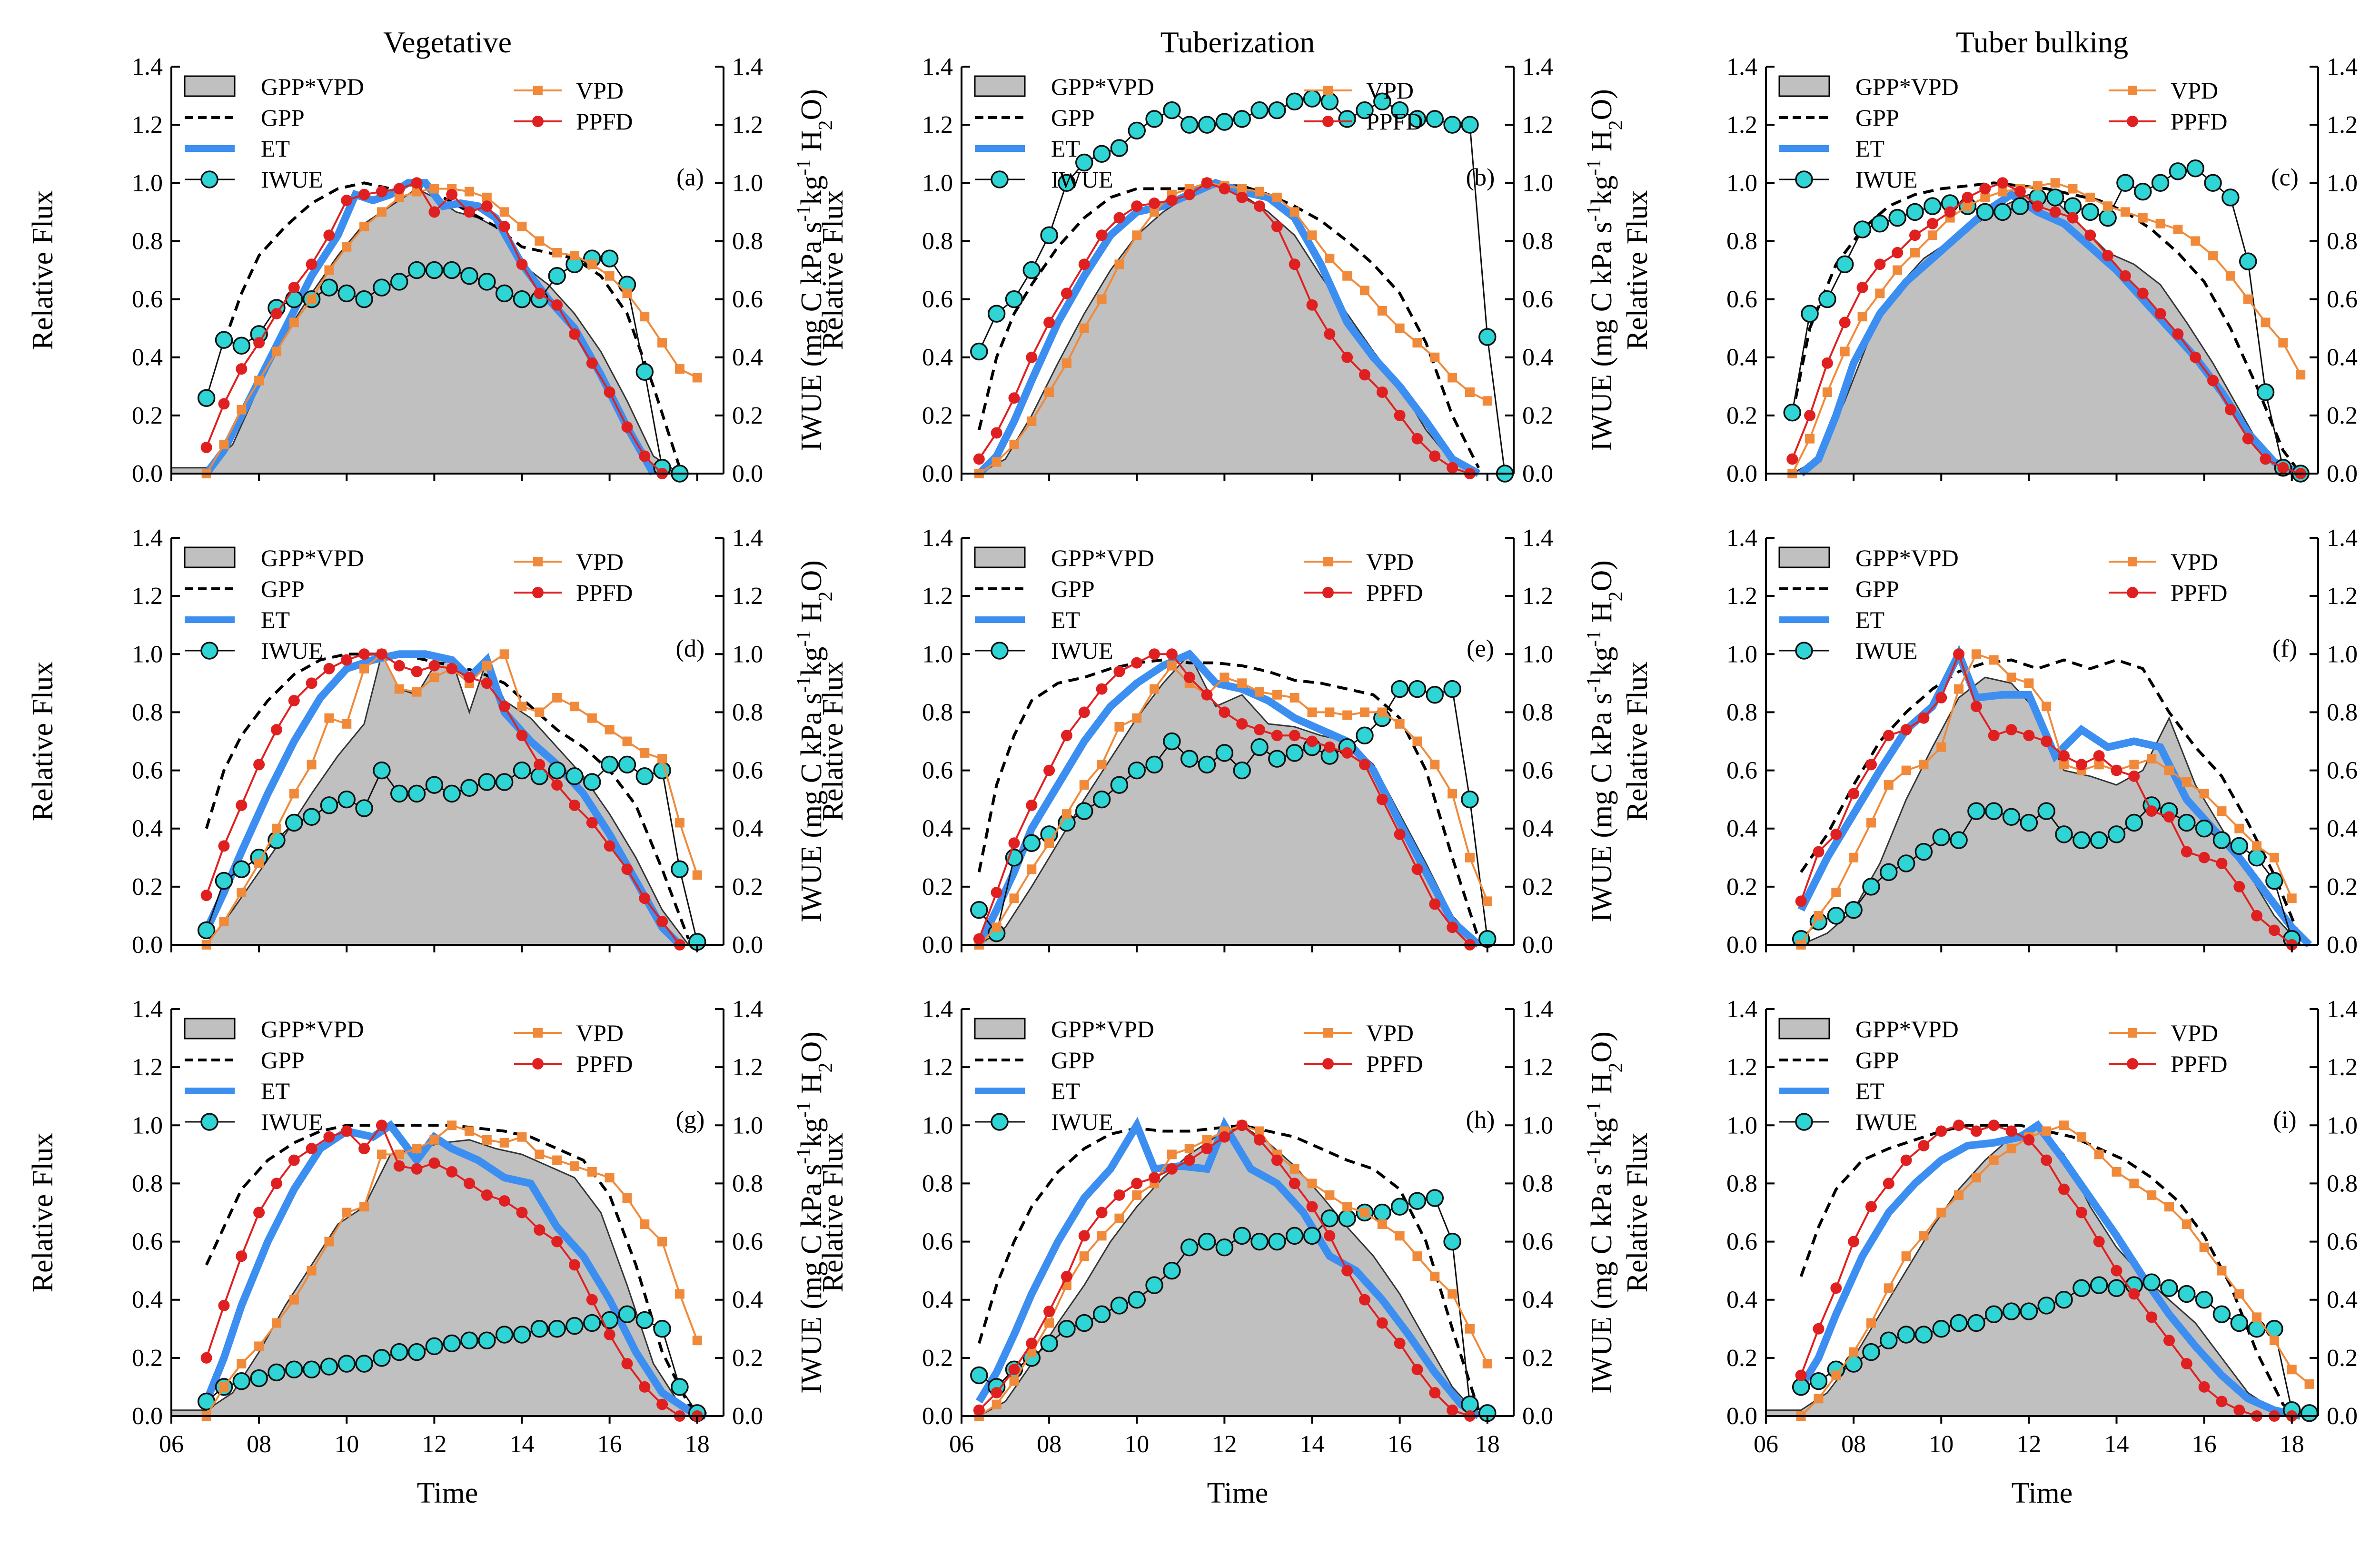 The height and width of the screenshot is (1545, 2380). I want to click on legend-swatch-iwue, so click(1000, 651).